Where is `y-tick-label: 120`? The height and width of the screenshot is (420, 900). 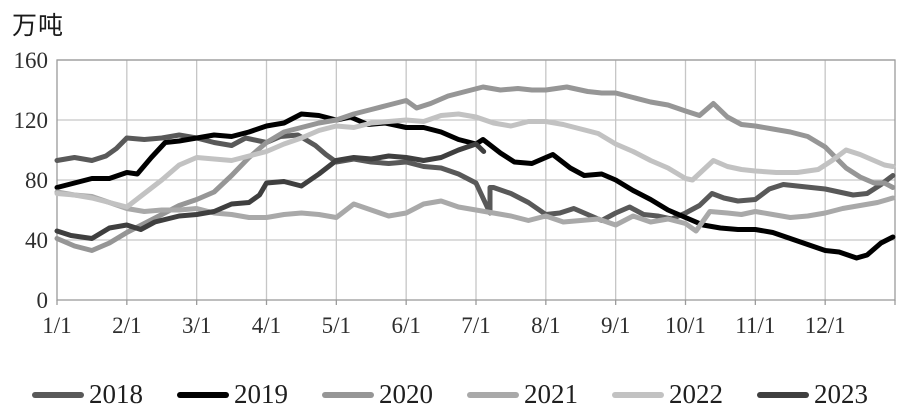
y-tick-label: 120 is located at coordinates (31, 120).